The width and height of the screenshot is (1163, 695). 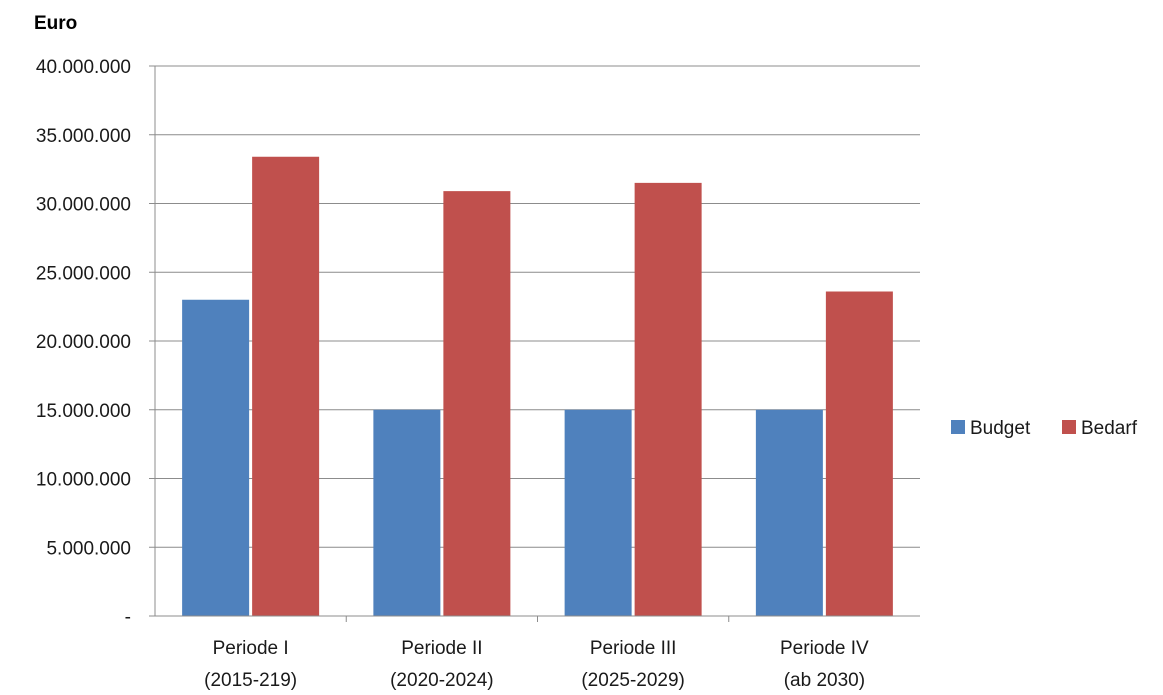 I want to click on x-tick-label: (2015-219), so click(x=250, y=680).